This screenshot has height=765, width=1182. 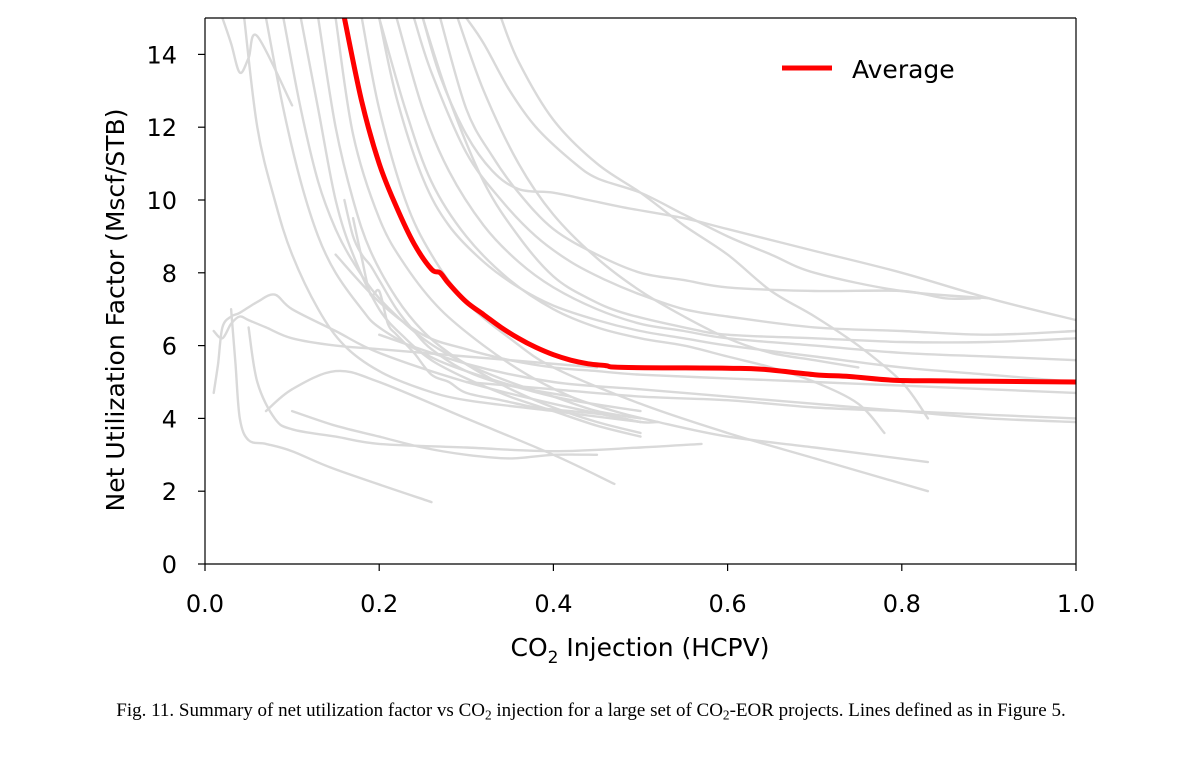 I want to click on y-tick-label: 6, so click(x=169, y=347).